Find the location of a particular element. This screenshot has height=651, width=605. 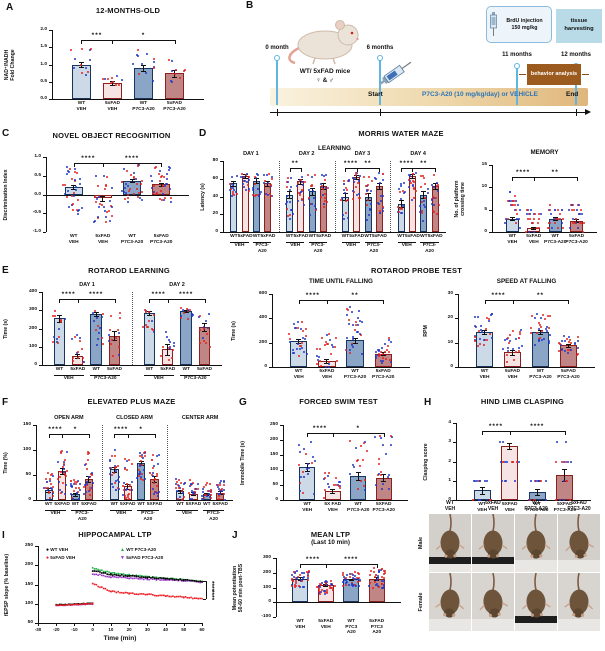

sig-bracket-end is located at coordinates (113, 42).